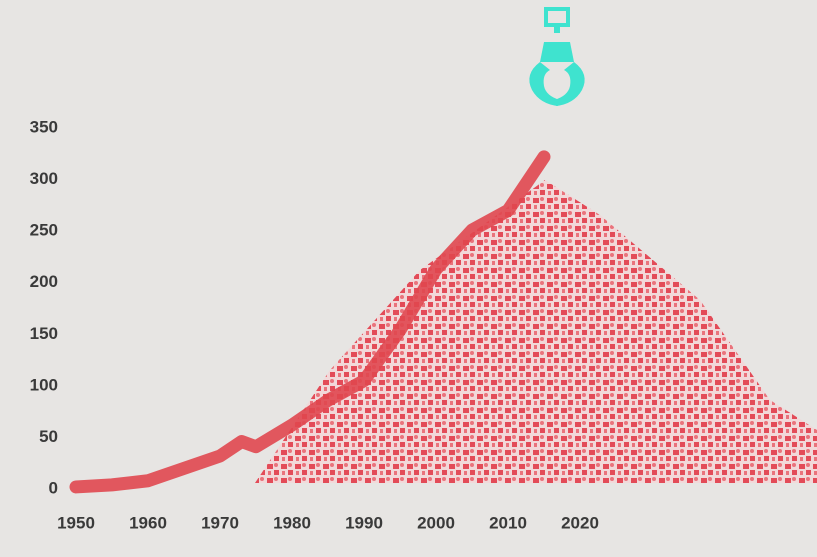 The height and width of the screenshot is (557, 817). I want to click on claw-icon, so click(557, 56).